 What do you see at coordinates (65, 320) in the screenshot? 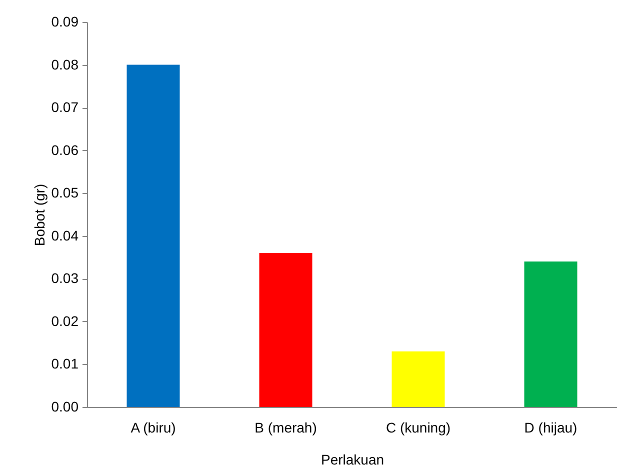
I see `y-tick-label: 0.02` at bounding box center [65, 320].